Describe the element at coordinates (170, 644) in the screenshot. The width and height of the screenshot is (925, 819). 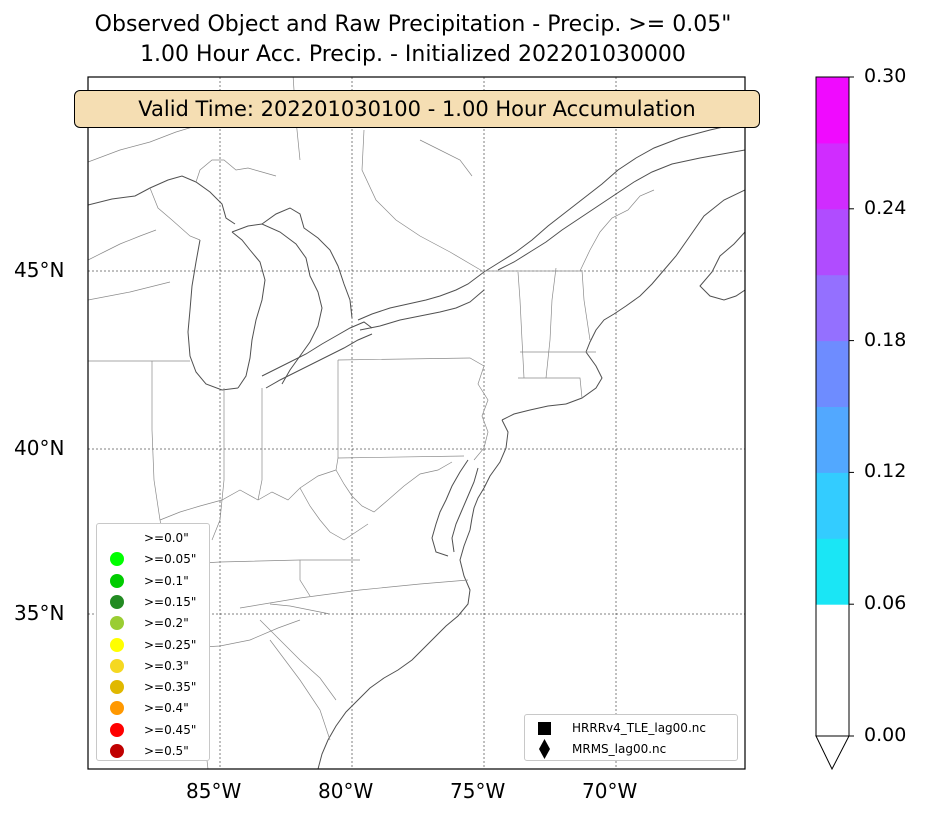
I see `legend-label: >=0.25"` at that location.